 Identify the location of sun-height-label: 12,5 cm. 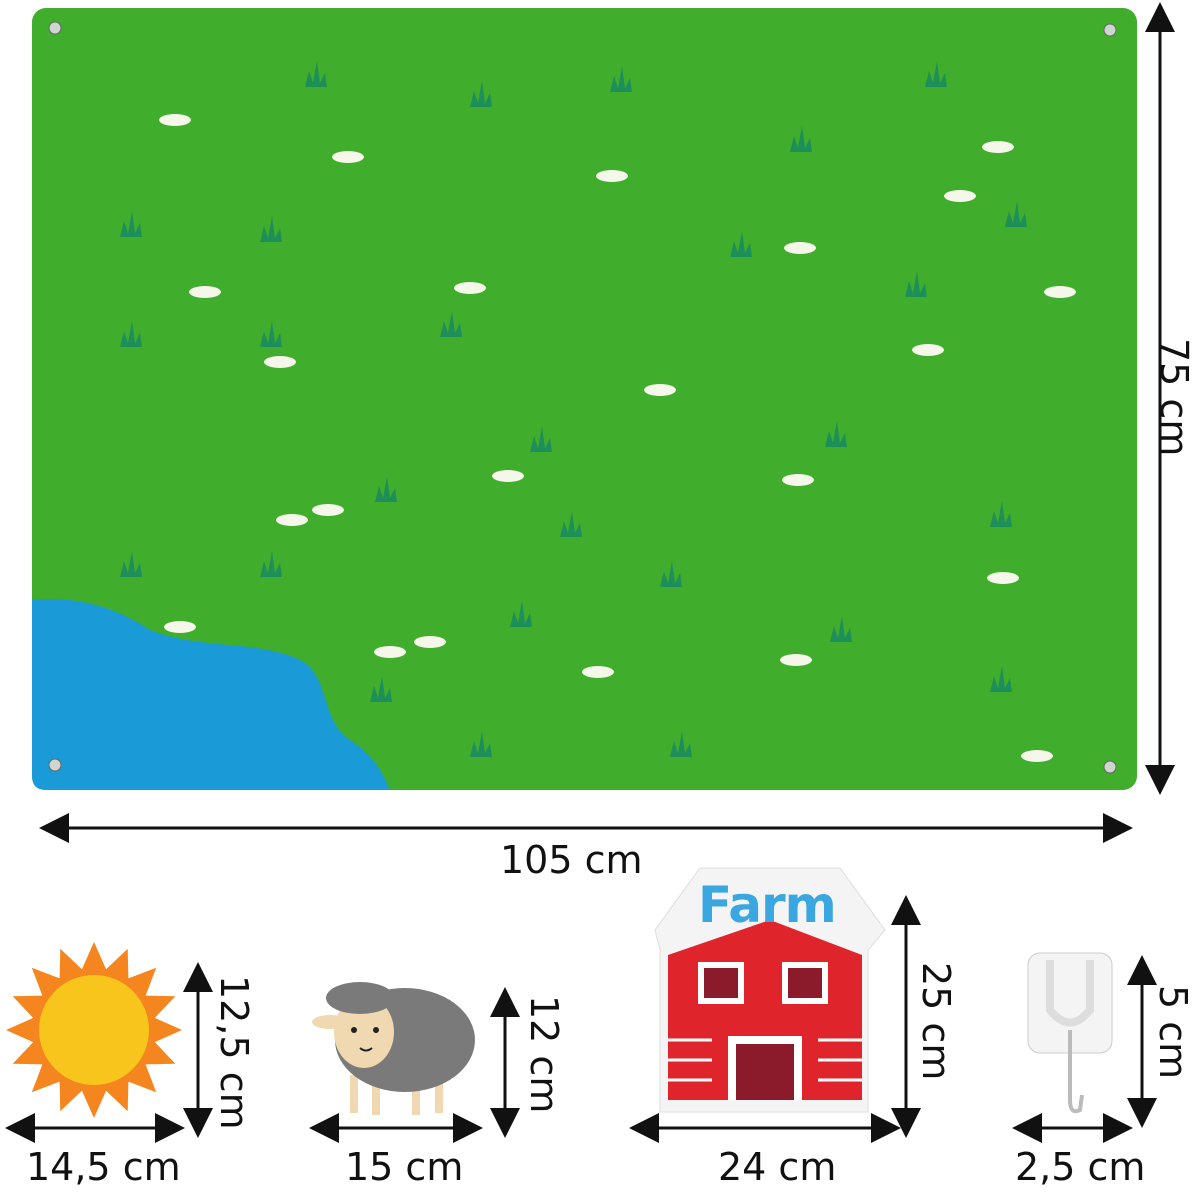
(234, 1052).